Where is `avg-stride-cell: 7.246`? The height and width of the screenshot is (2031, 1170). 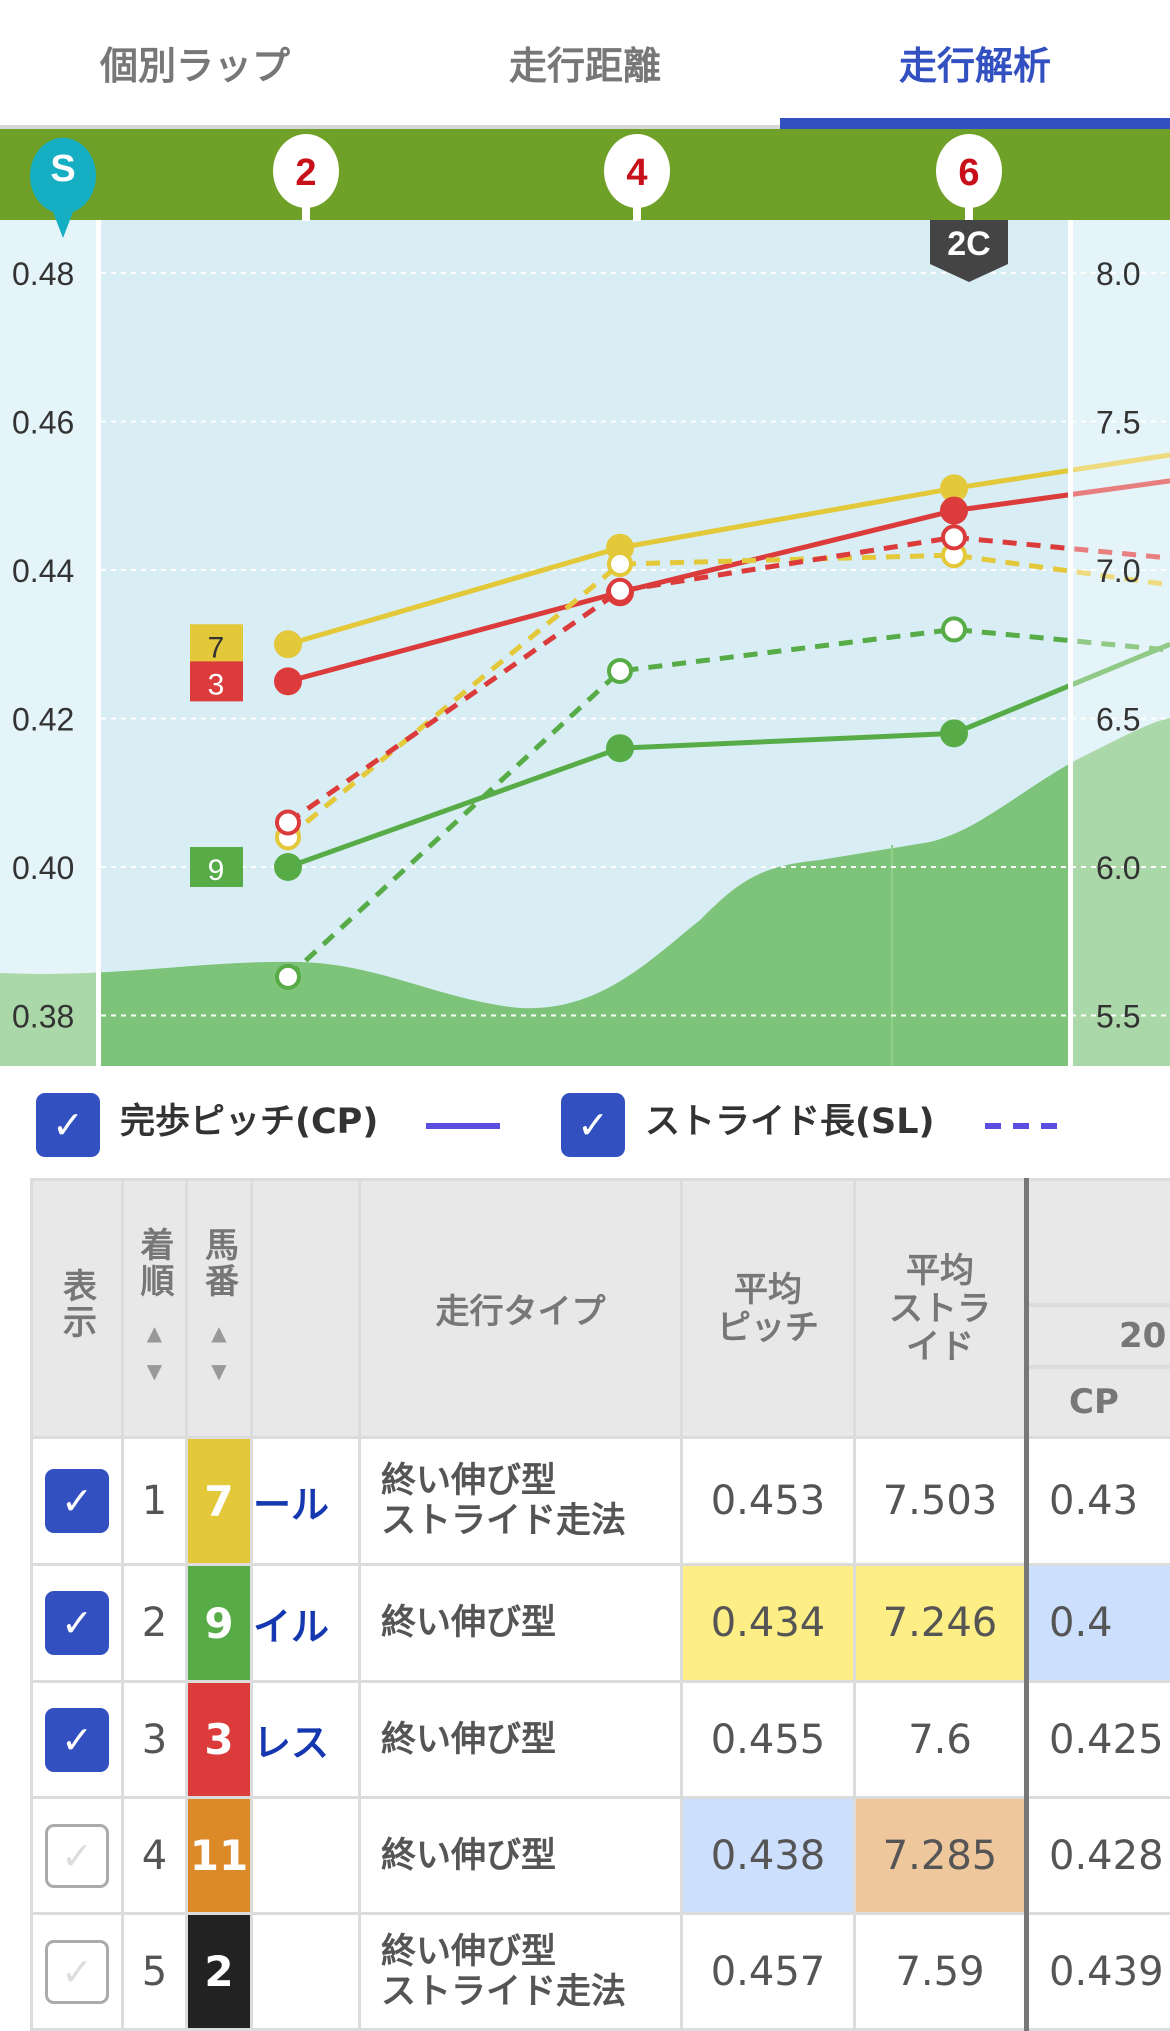 avg-stride-cell: 7.246 is located at coordinates (941, 1623).